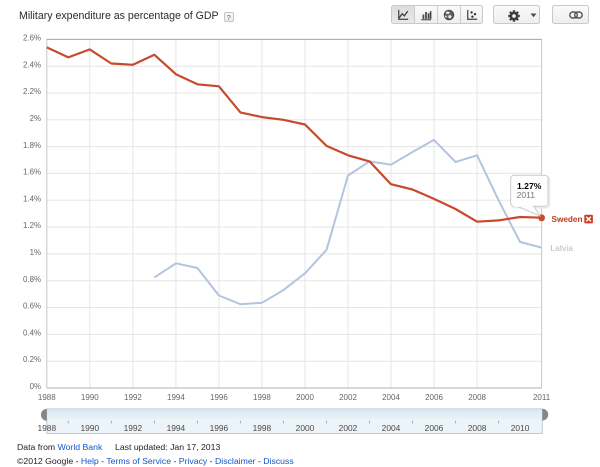 This screenshot has height=467, width=600. What do you see at coordinates (35, 118) in the screenshot?
I see `svg-text: 2%` at bounding box center [35, 118].